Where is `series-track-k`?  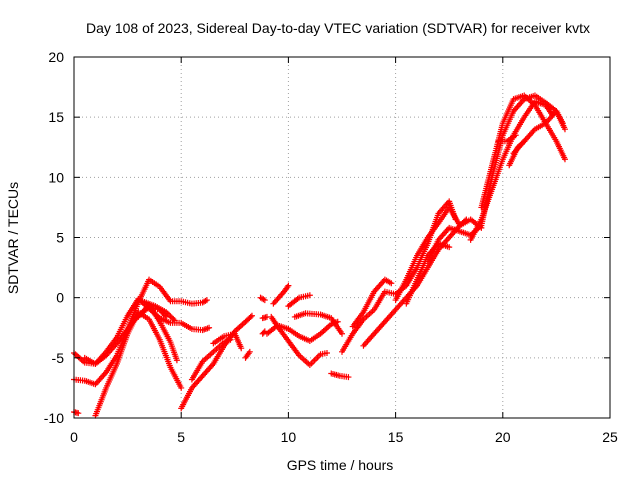
series-track-k is located at coordinates (247, 354).